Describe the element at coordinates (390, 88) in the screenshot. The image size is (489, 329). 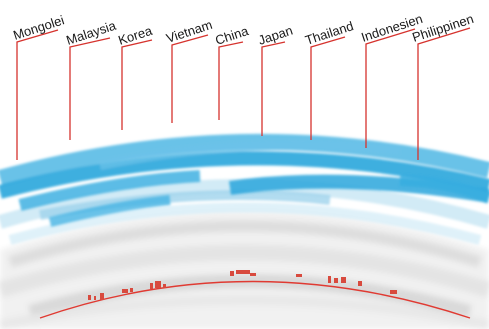
I see `leader-line-indonesien` at that location.